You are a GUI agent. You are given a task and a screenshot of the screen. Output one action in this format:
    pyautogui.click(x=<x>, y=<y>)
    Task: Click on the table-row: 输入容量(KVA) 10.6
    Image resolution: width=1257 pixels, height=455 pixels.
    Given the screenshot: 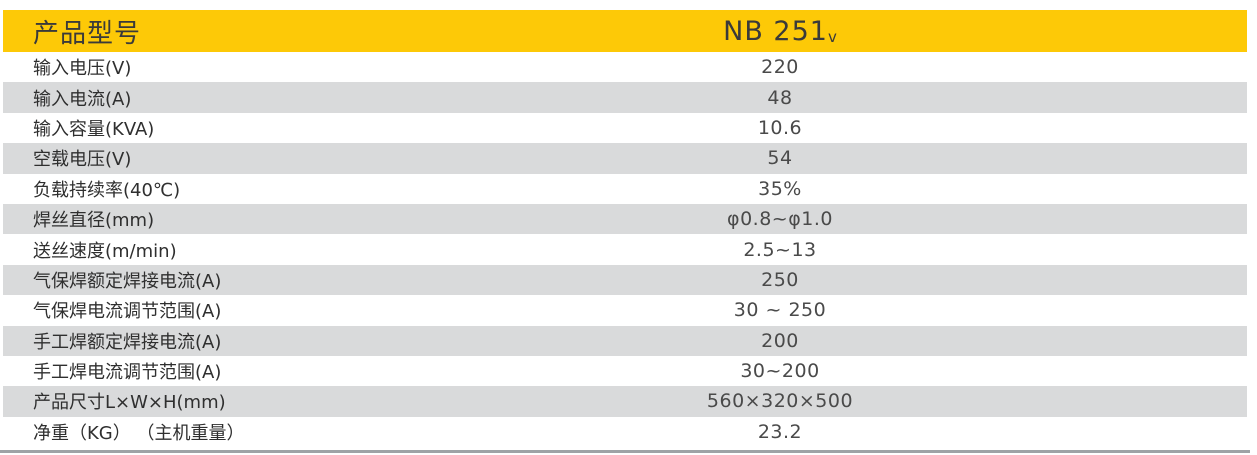 What is the action you would take?
    pyautogui.click(x=625, y=128)
    